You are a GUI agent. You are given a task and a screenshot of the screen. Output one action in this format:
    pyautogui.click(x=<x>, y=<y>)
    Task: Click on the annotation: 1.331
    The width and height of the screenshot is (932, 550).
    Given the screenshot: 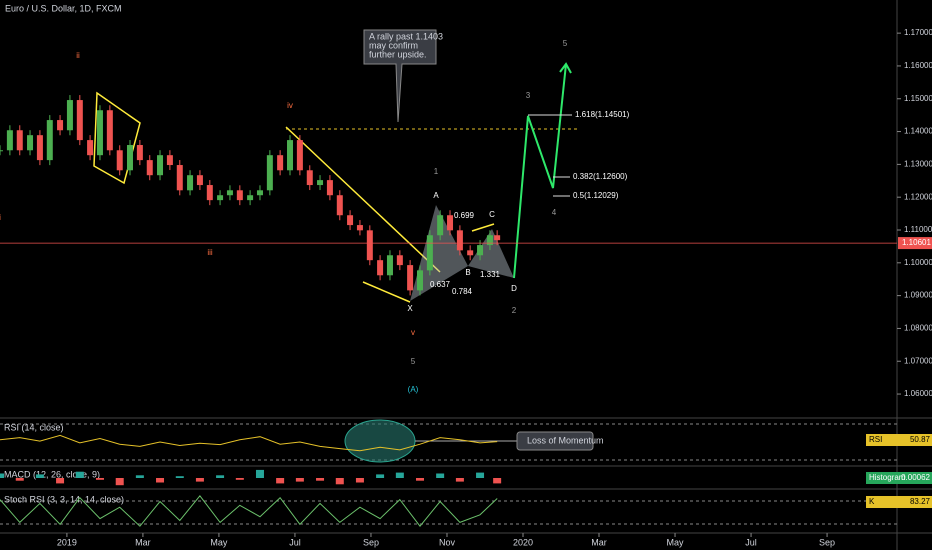 What is the action you would take?
    pyautogui.click(x=490, y=274)
    